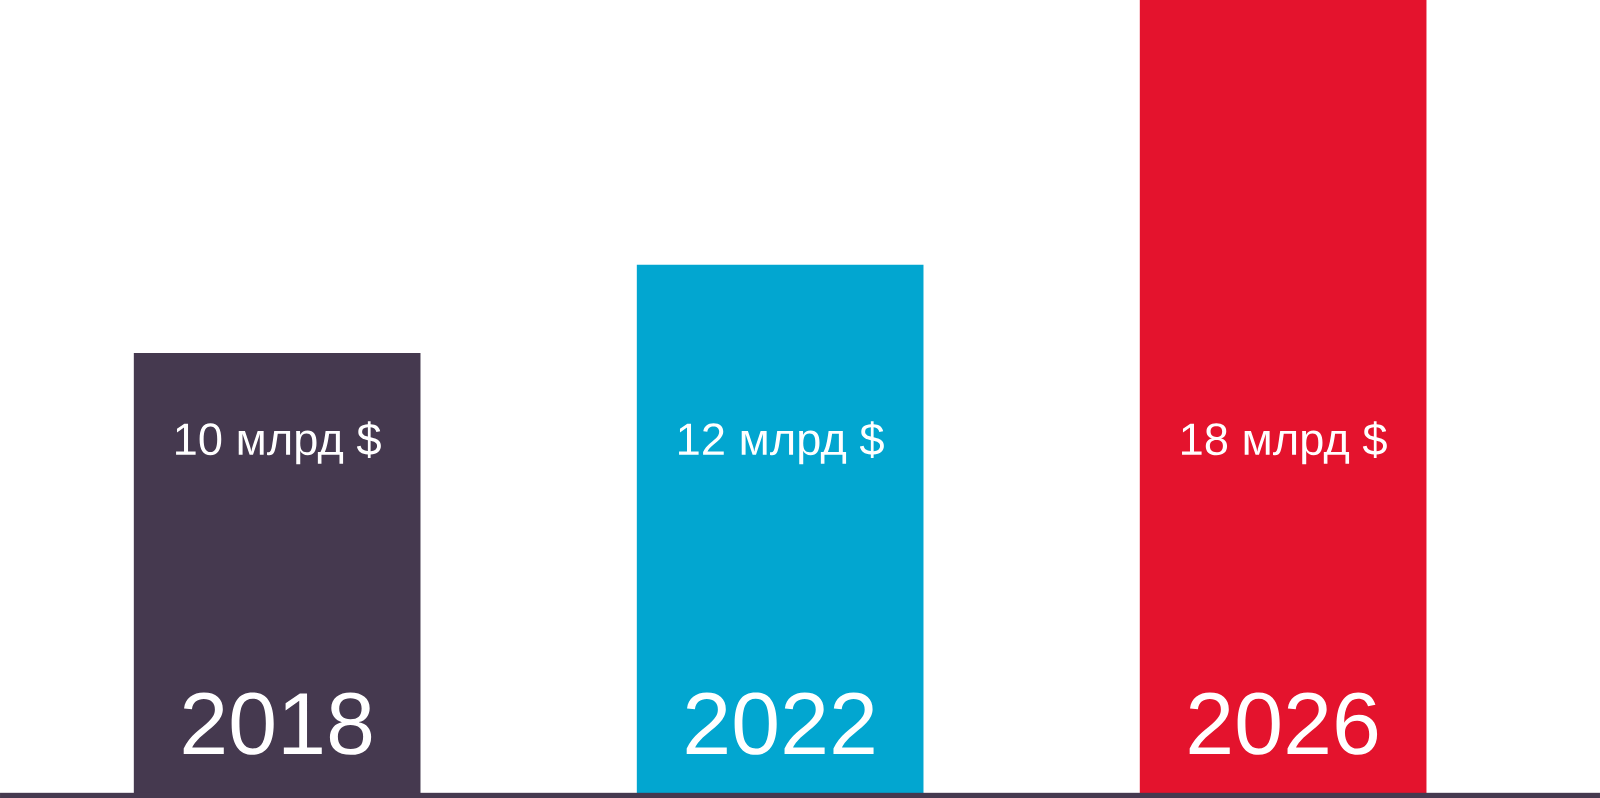 This screenshot has width=1600, height=798. Describe the element at coordinates (1283, 723) in the screenshot. I see `x-tick-label: 2026` at that location.